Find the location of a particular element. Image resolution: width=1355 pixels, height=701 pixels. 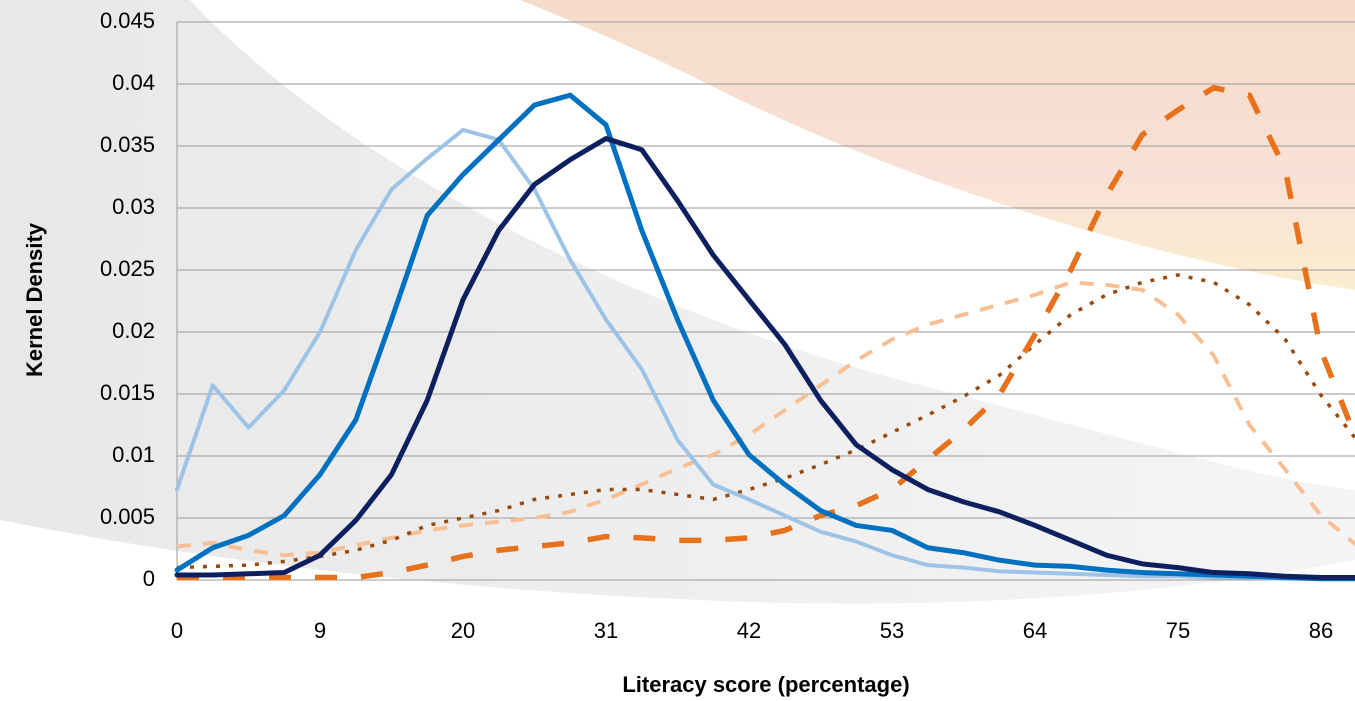

x-tick-label: 64 is located at coordinates (1035, 630).